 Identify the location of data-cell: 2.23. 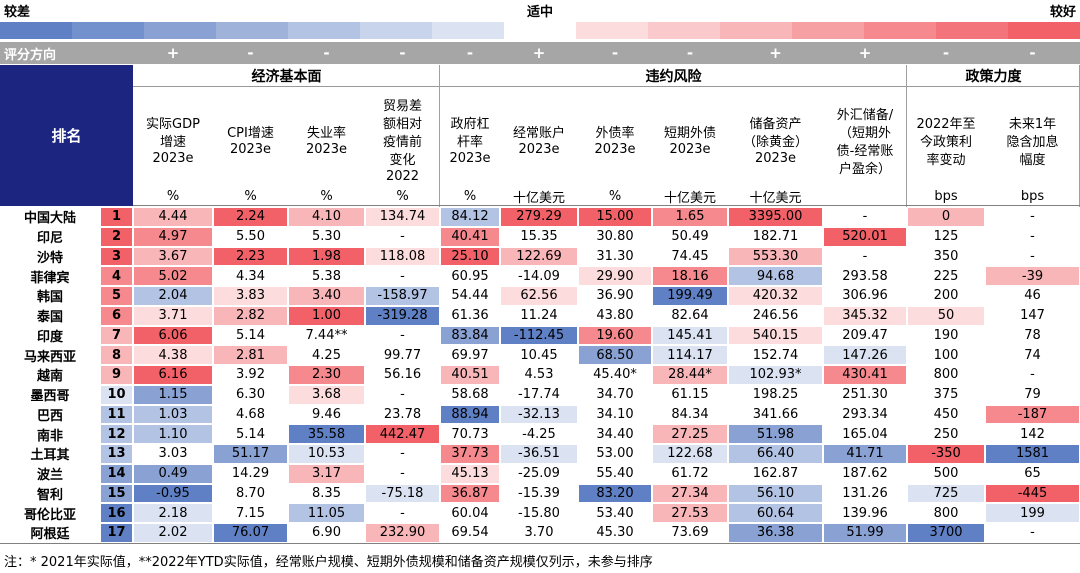
(250, 256).